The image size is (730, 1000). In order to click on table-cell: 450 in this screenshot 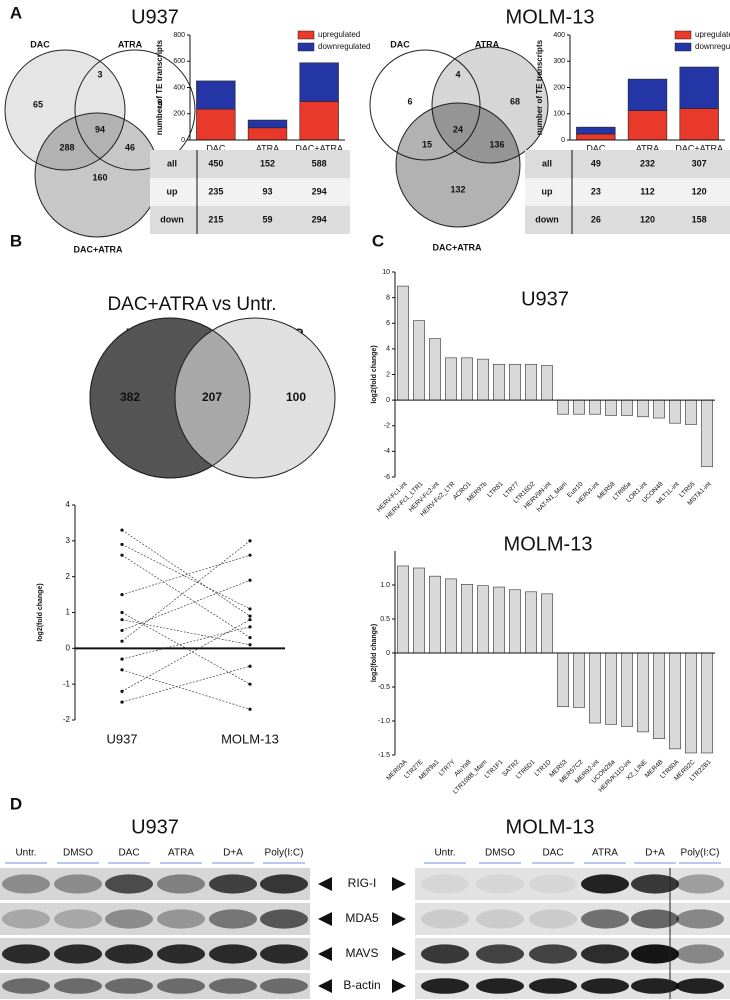, I will do `click(215, 163)`.